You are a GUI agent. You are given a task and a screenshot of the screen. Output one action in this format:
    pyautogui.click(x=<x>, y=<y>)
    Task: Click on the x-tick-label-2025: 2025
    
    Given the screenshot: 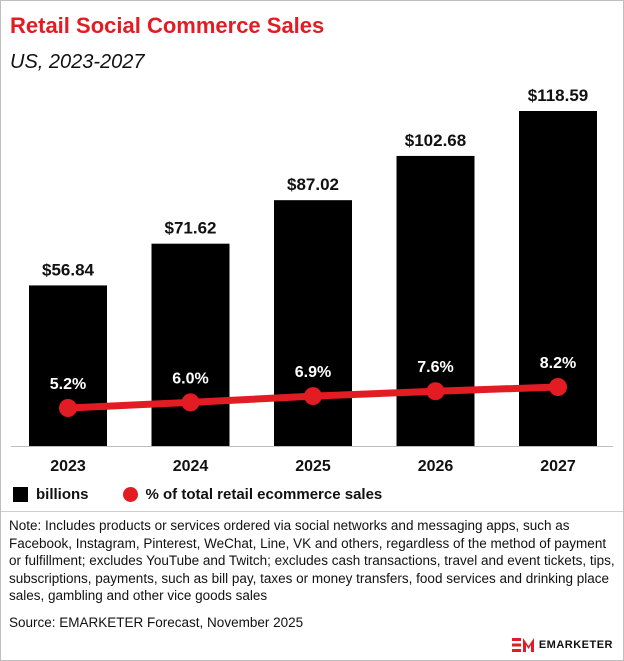 What is the action you would take?
    pyautogui.click(x=313, y=466)
    